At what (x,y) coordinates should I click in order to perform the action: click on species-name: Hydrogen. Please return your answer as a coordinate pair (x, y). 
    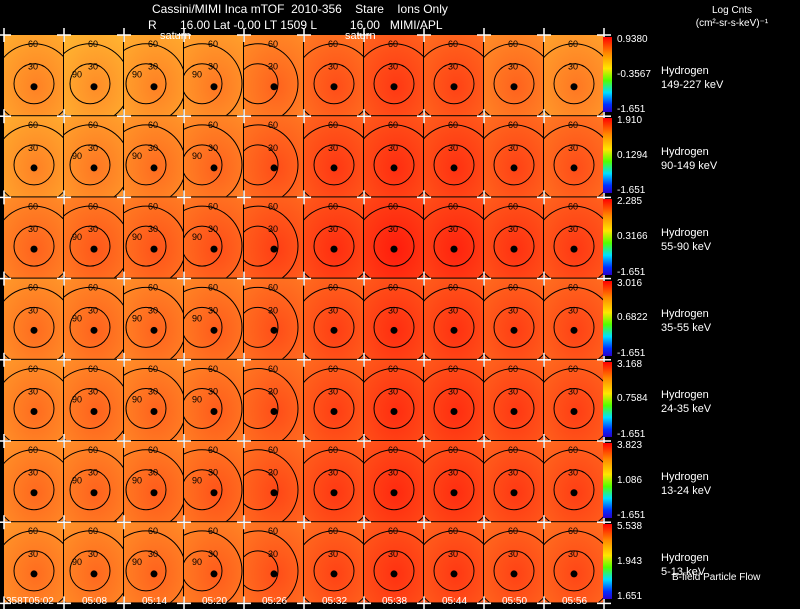
    Looking at the image, I should click on (685, 314).